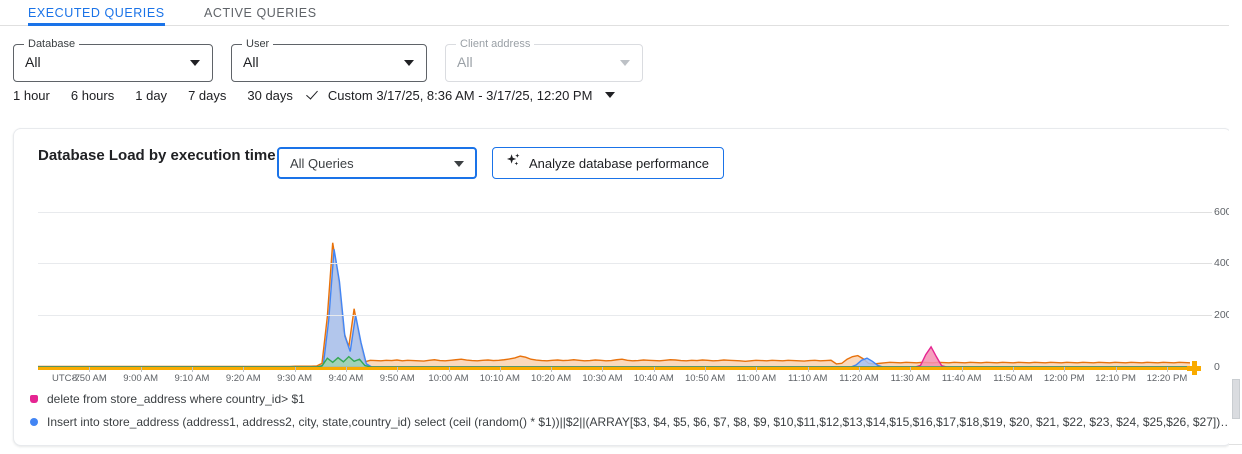 The height and width of the screenshot is (454, 1242). What do you see at coordinates (66, 378) in the screenshot?
I see `chart-timezone-label: UTC-7` at bounding box center [66, 378].